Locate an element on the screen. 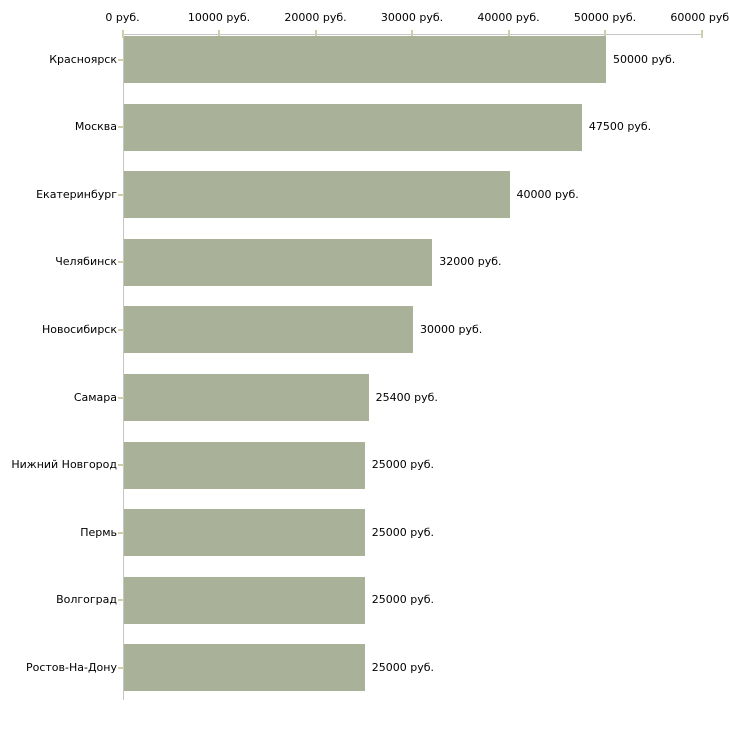 Image resolution: width=730 pixels, height=730 pixels. y-axis-category-label: Пермь is located at coordinates (98, 532).